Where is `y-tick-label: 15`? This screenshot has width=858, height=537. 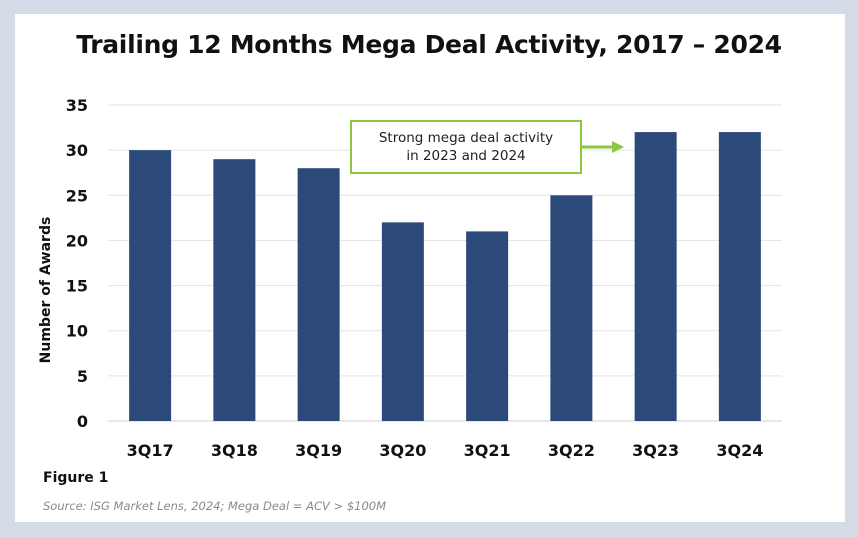 y-tick-label: 15 is located at coordinates (77, 286).